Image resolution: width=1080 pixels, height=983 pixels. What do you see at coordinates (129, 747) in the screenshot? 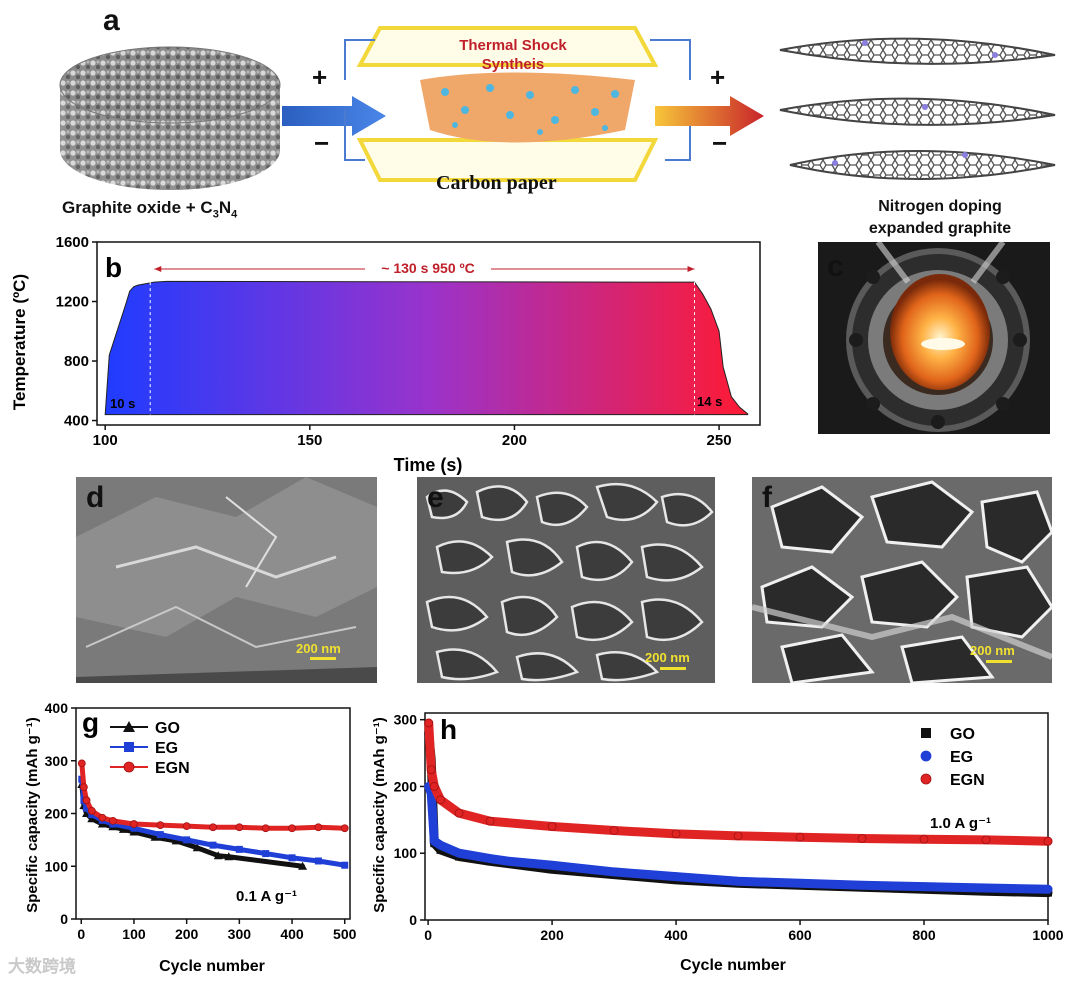
I see `g-legend-marker-eg` at bounding box center [129, 747].